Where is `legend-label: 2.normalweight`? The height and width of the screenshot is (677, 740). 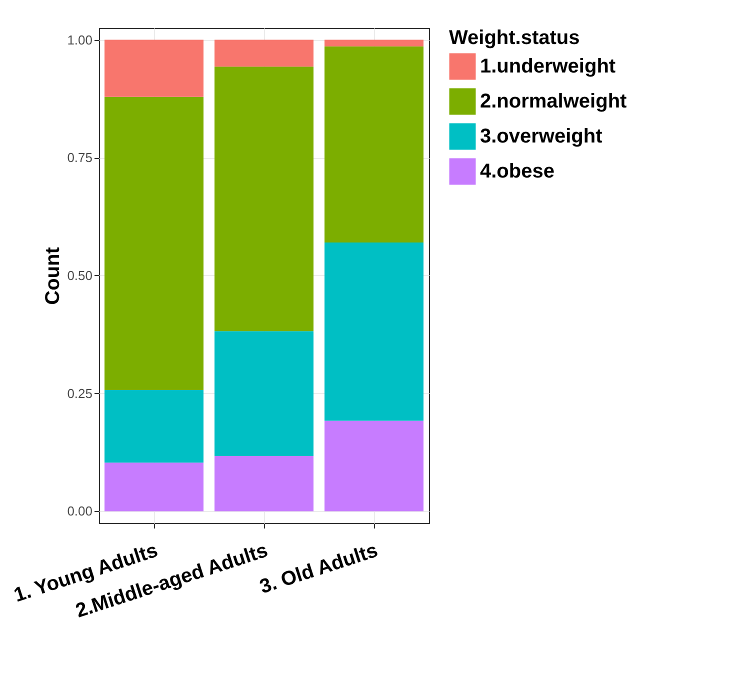
legend-label: 2.normalweight is located at coordinates (554, 101).